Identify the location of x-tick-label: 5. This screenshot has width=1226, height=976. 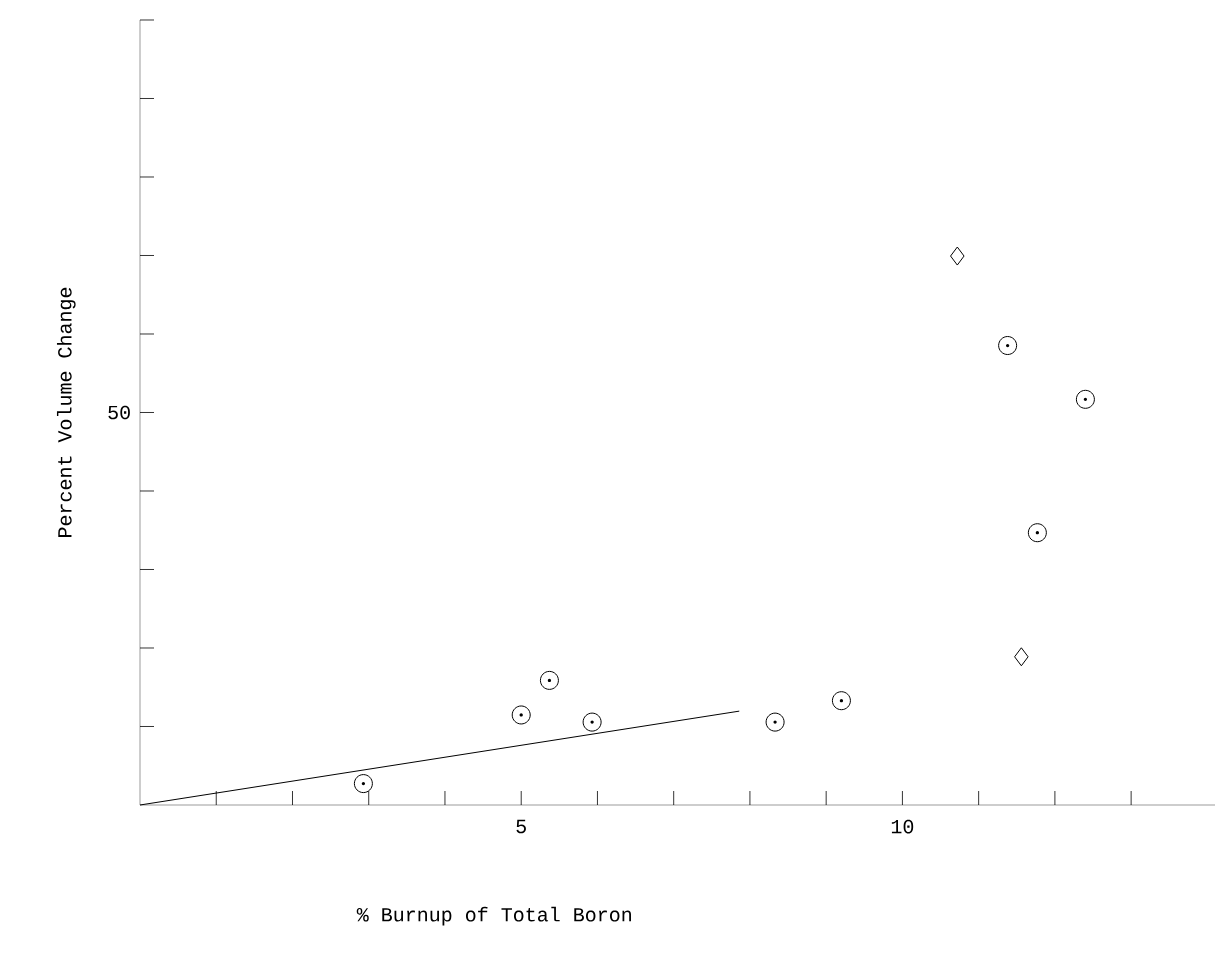
(521, 826).